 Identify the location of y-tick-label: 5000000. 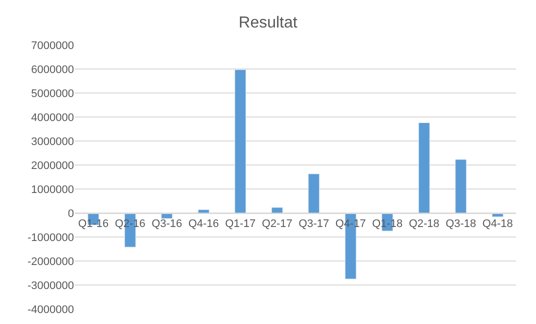
(52, 94).